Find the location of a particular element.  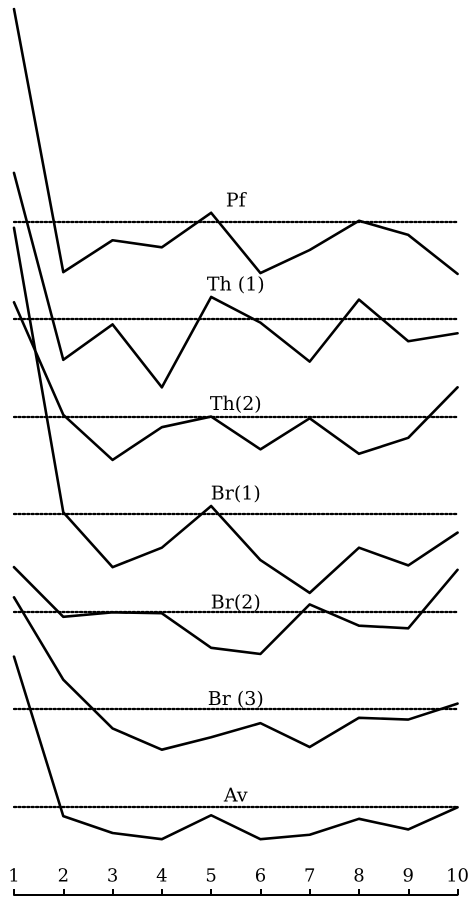

x-tick-label: 3 is located at coordinates (112, 876).